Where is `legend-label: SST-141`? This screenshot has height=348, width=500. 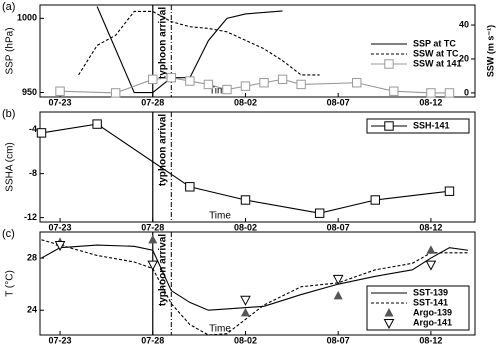 legend-label: SST-141 is located at coordinates (430, 302).